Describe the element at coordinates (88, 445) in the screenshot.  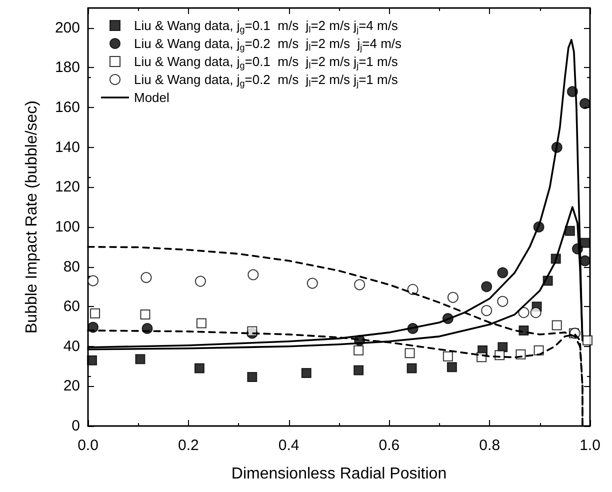
I see `x-tick-label: 0.0` at that location.